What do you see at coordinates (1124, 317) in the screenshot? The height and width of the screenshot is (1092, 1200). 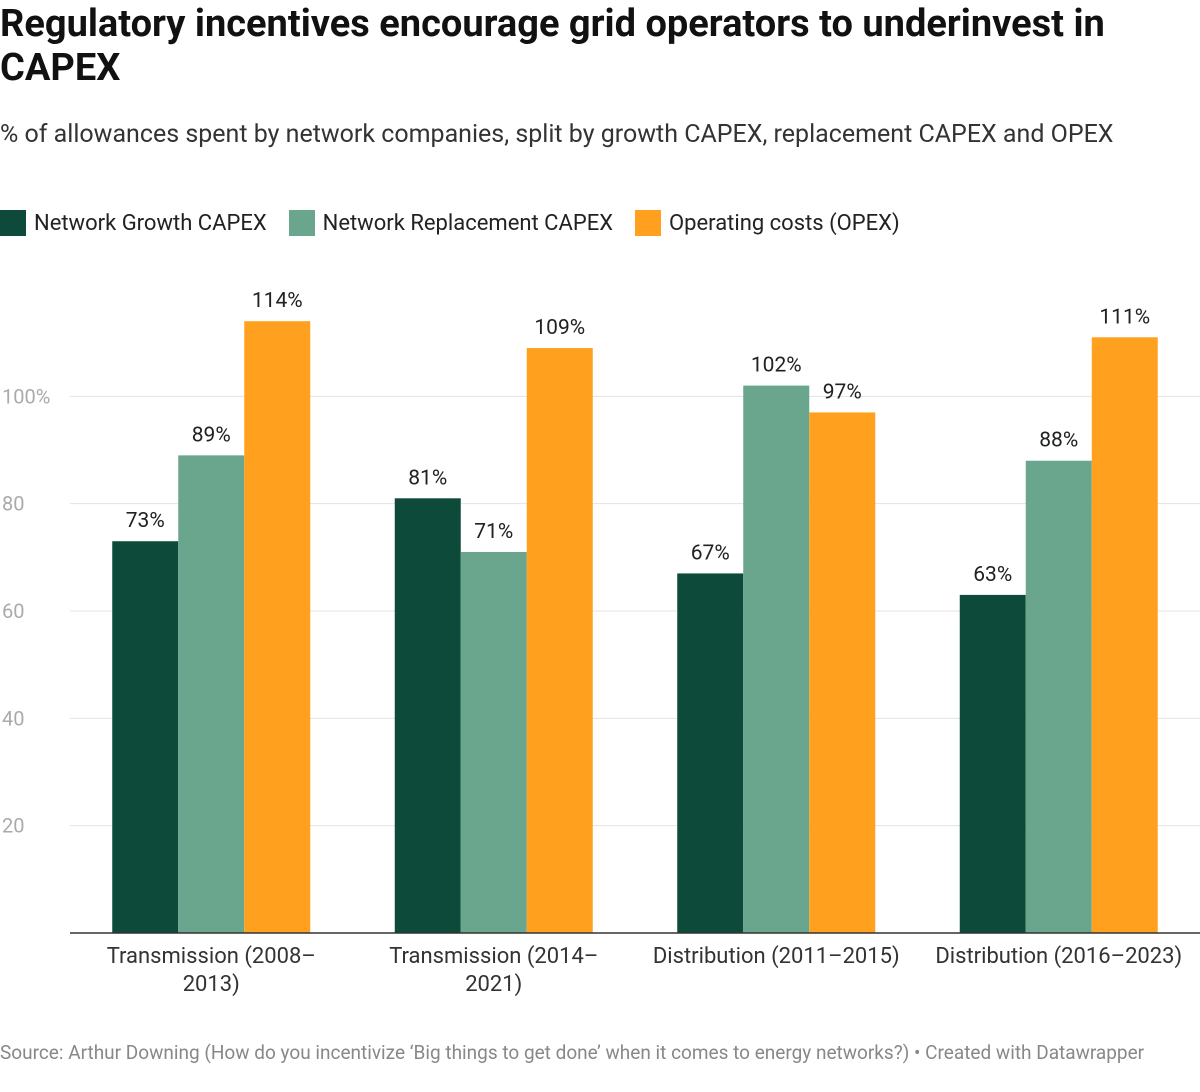 I see `value-label: 111%` at bounding box center [1124, 317].